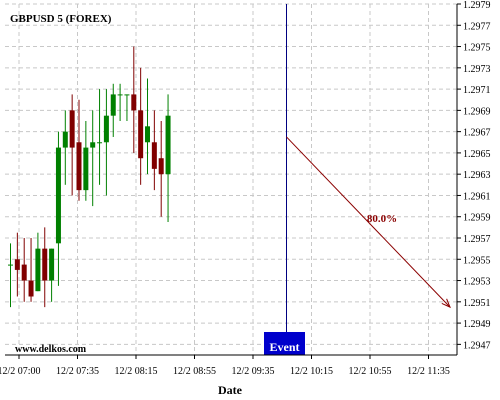 The height and width of the screenshot is (400, 500). I want to click on x-tick-label: 12/2 07:00, so click(20, 371).